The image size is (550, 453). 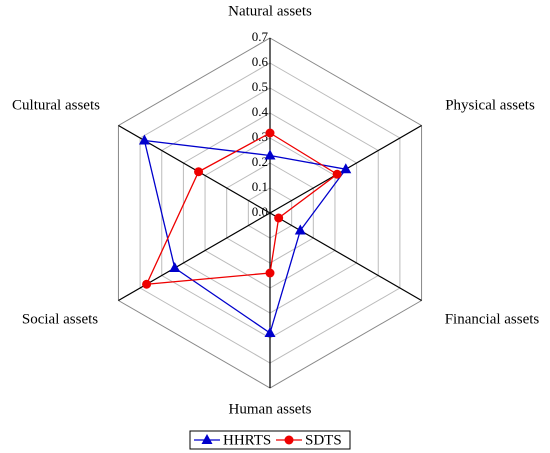 I want to click on y-tick-label: 0.2, so click(x=260, y=161).